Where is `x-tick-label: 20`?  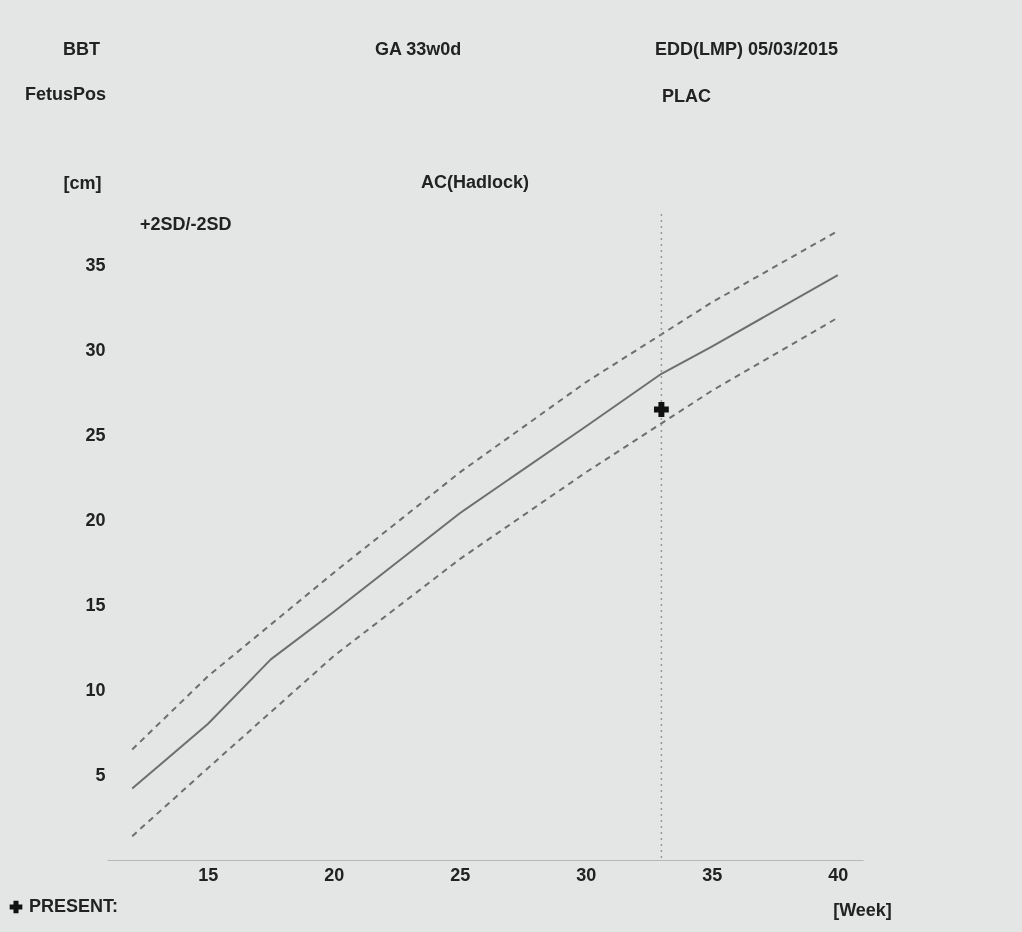
x-tick-label: 20 is located at coordinates (334, 874).